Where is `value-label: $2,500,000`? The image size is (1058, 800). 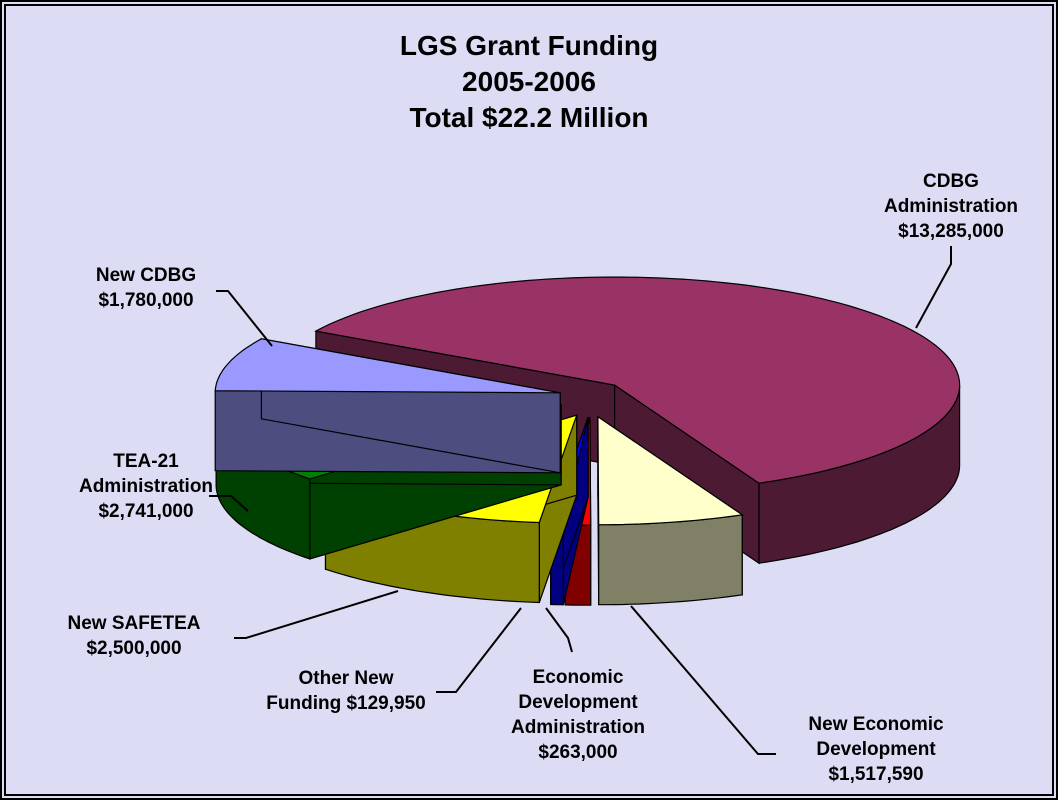
value-label: $2,500,000 is located at coordinates (134, 648).